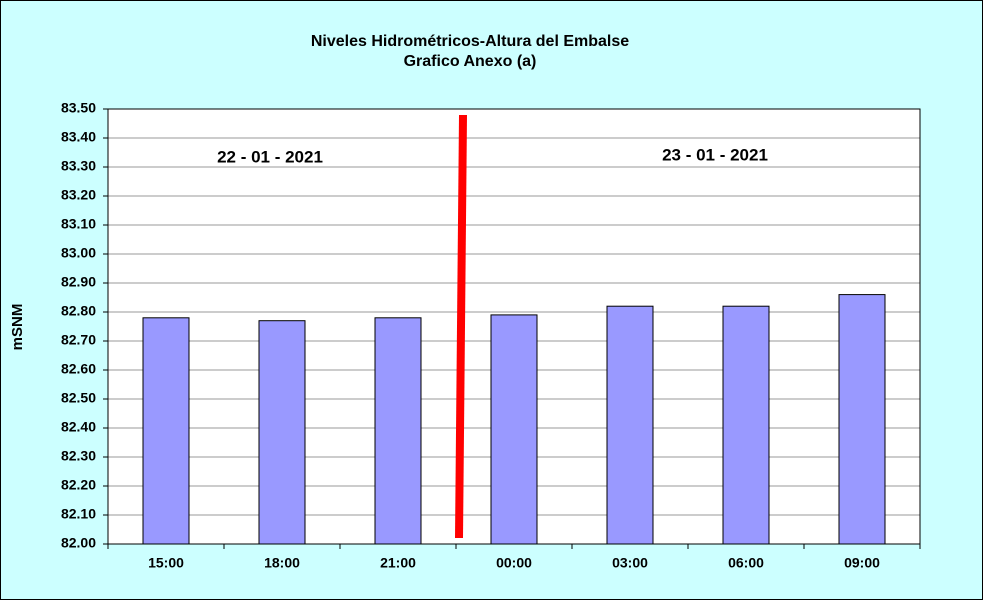 This screenshot has width=983, height=600. Describe the element at coordinates (78, 311) in the screenshot. I see `y-tick-label: 82.80` at that location.